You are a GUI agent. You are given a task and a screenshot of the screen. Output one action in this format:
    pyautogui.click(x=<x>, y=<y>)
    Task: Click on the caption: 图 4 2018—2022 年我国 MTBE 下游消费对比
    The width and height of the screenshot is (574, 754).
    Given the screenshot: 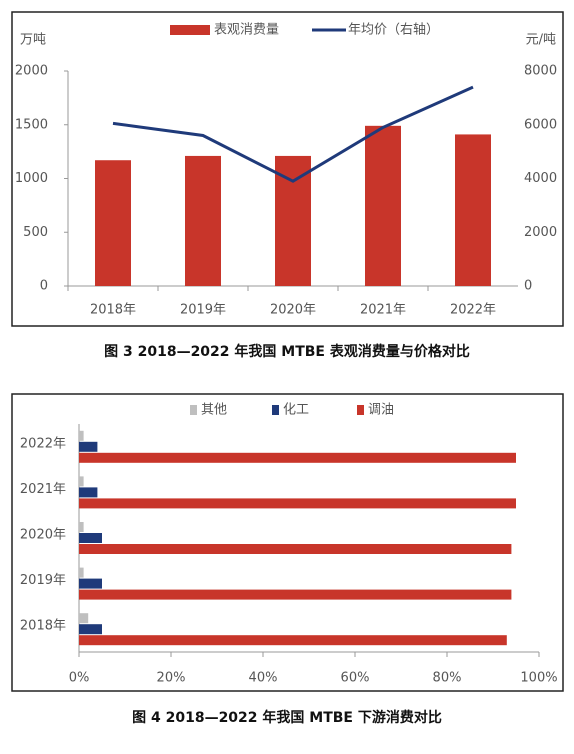 What is the action you would take?
    pyautogui.click(x=287, y=717)
    